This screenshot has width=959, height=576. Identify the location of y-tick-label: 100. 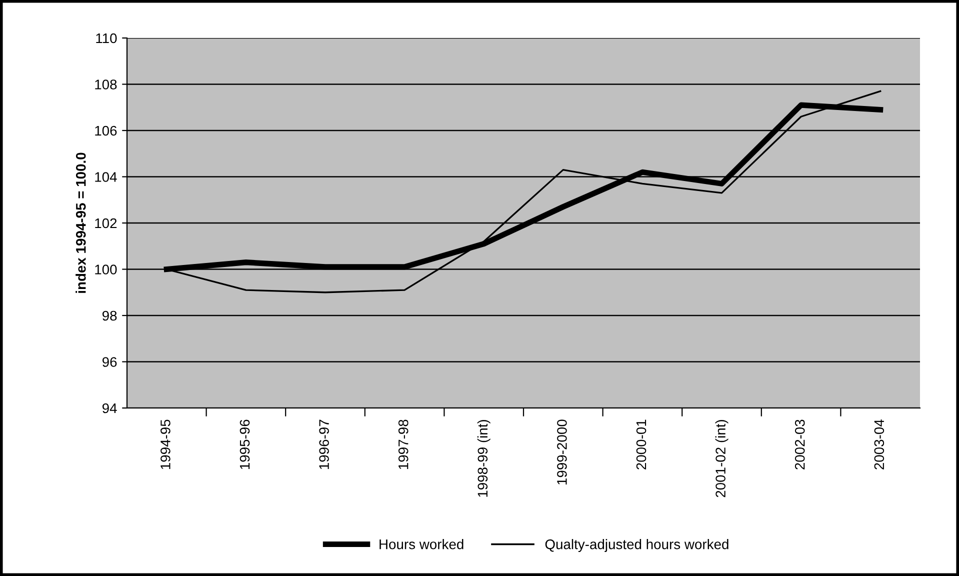
(106, 269).